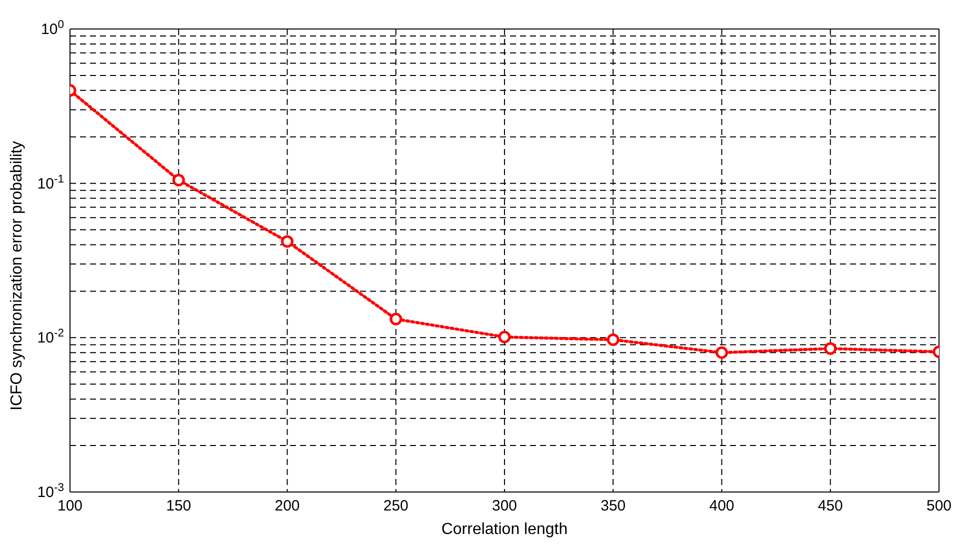 The height and width of the screenshot is (552, 964). I want to click on x-tick-label: 300, so click(505, 506).